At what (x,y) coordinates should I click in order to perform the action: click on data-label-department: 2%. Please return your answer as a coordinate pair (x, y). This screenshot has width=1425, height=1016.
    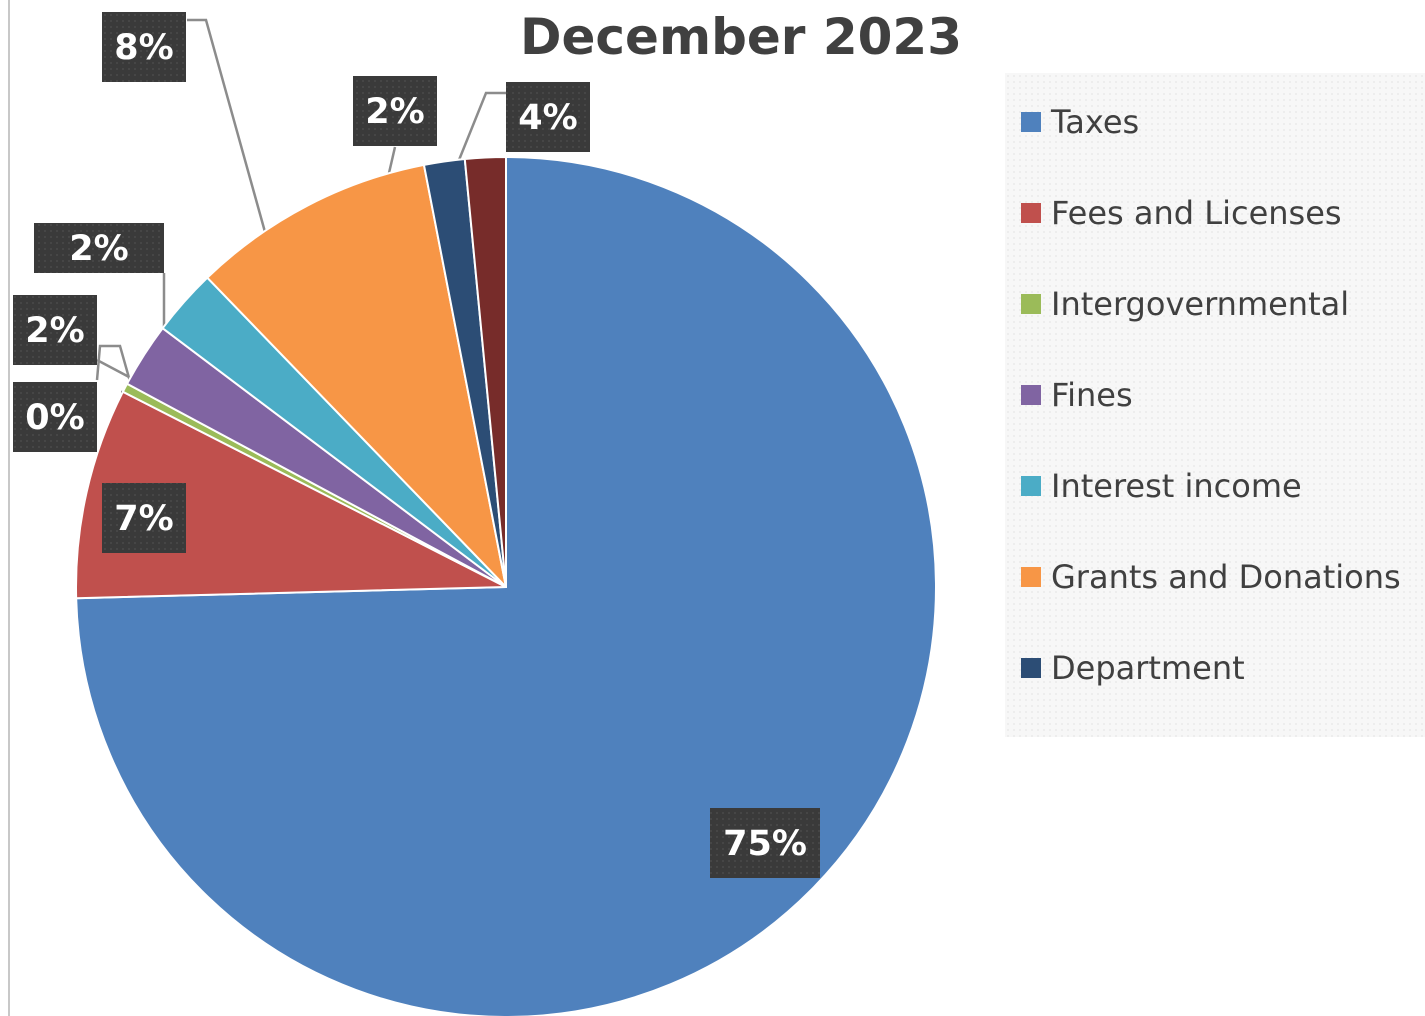
    Looking at the image, I should click on (395, 111).